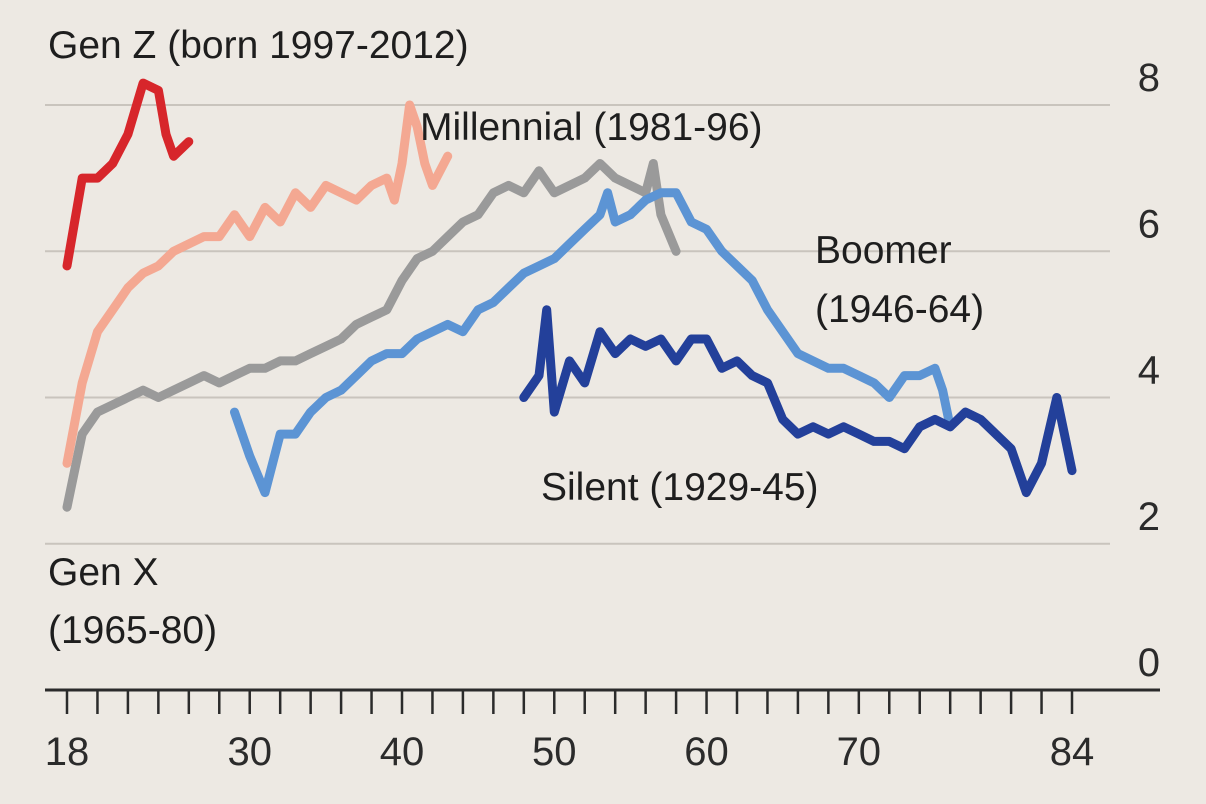  Describe the element at coordinates (103, 572) in the screenshot. I see `genx-label-line1: Gen X` at that location.